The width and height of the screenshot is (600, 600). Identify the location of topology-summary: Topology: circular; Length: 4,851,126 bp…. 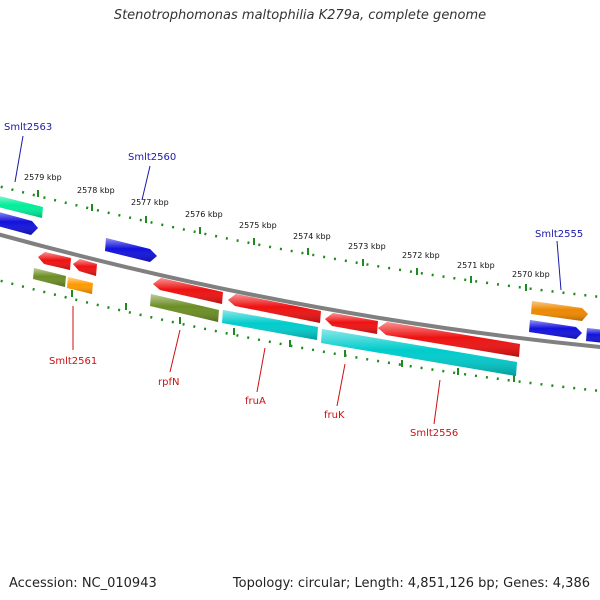
(411, 583).